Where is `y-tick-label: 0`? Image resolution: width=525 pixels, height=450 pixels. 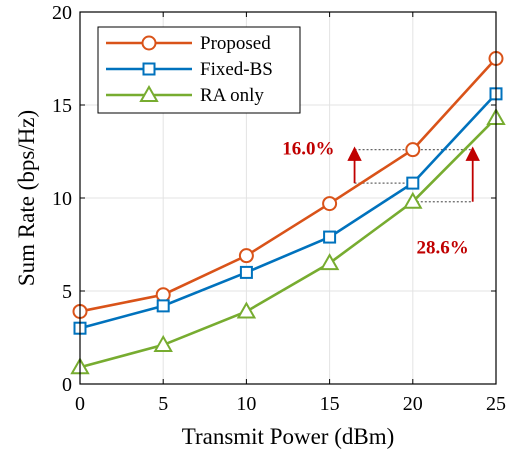 y-tick-label: 0 is located at coordinates (67, 385).